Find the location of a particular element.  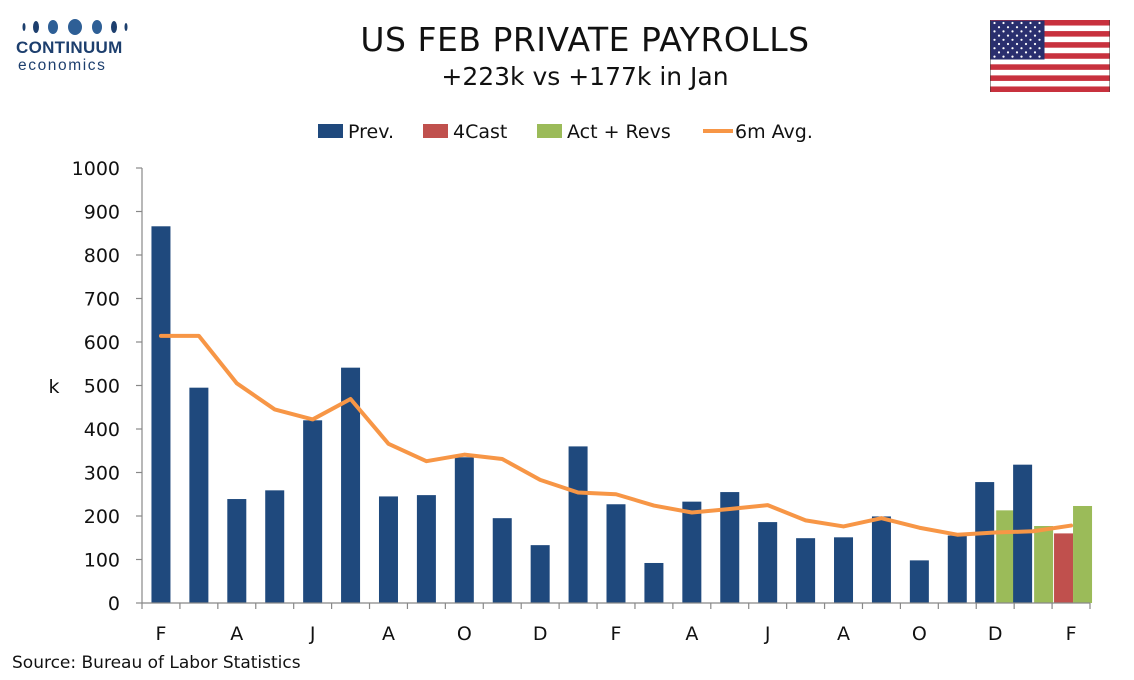

bar-4cast is located at coordinates (1064, 568).